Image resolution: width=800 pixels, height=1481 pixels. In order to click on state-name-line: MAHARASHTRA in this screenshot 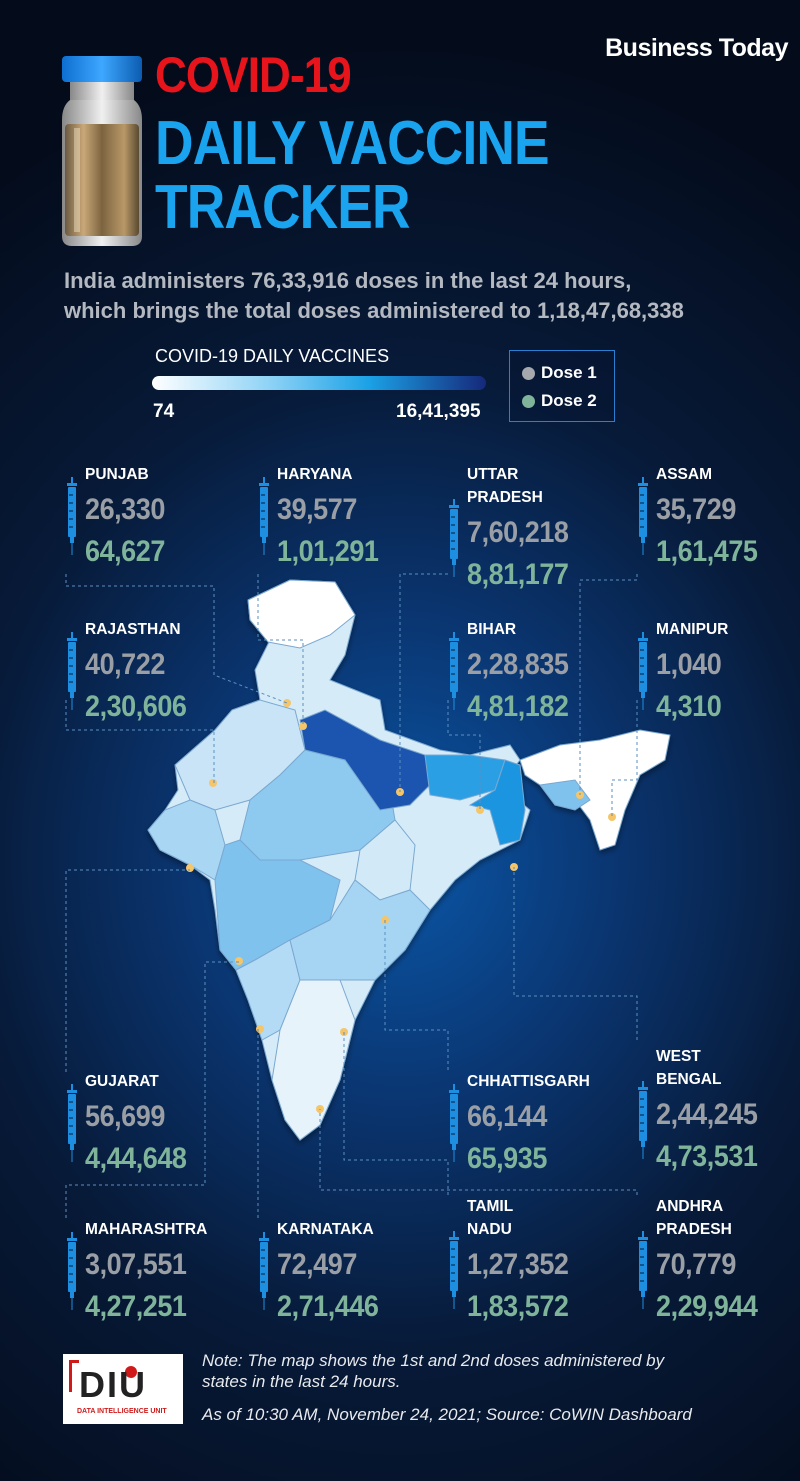, I will do `click(146, 1229)`.